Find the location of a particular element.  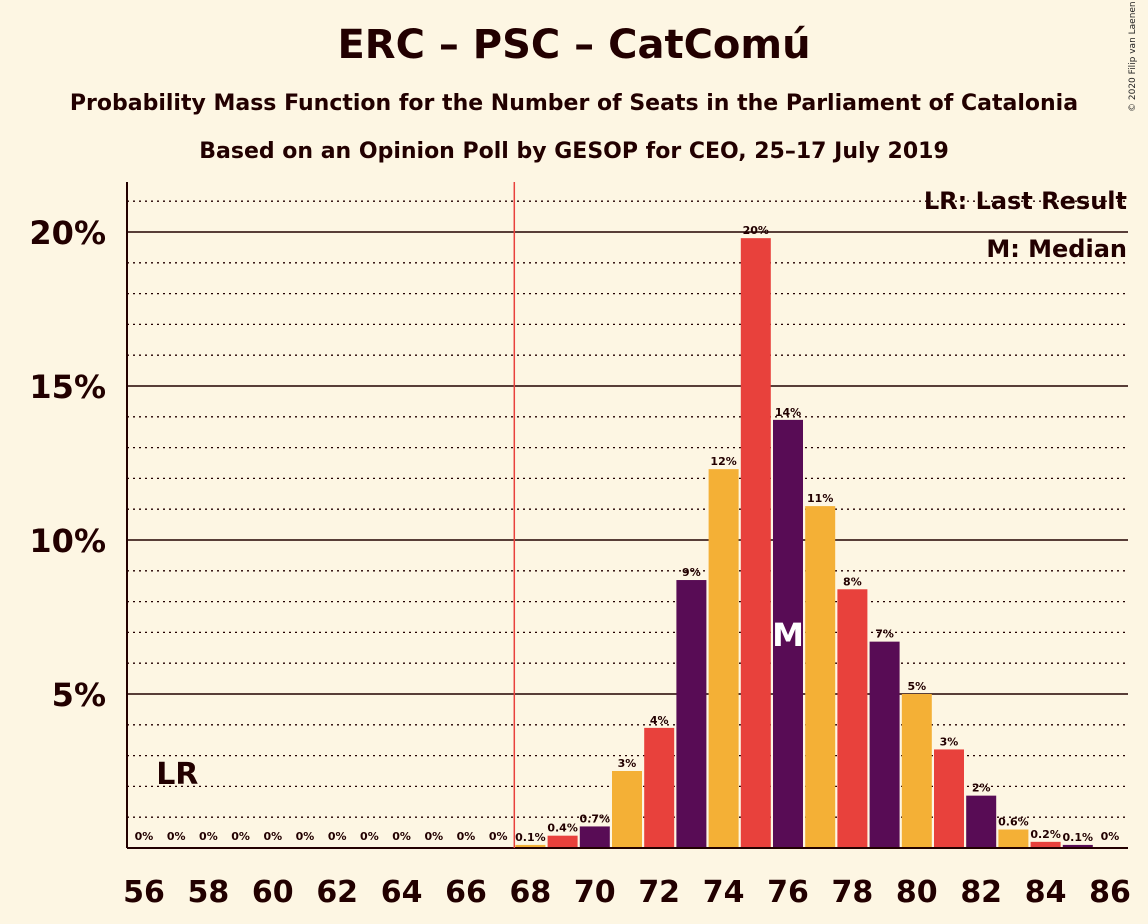

data-label: 7% is located at coordinates (884, 634).